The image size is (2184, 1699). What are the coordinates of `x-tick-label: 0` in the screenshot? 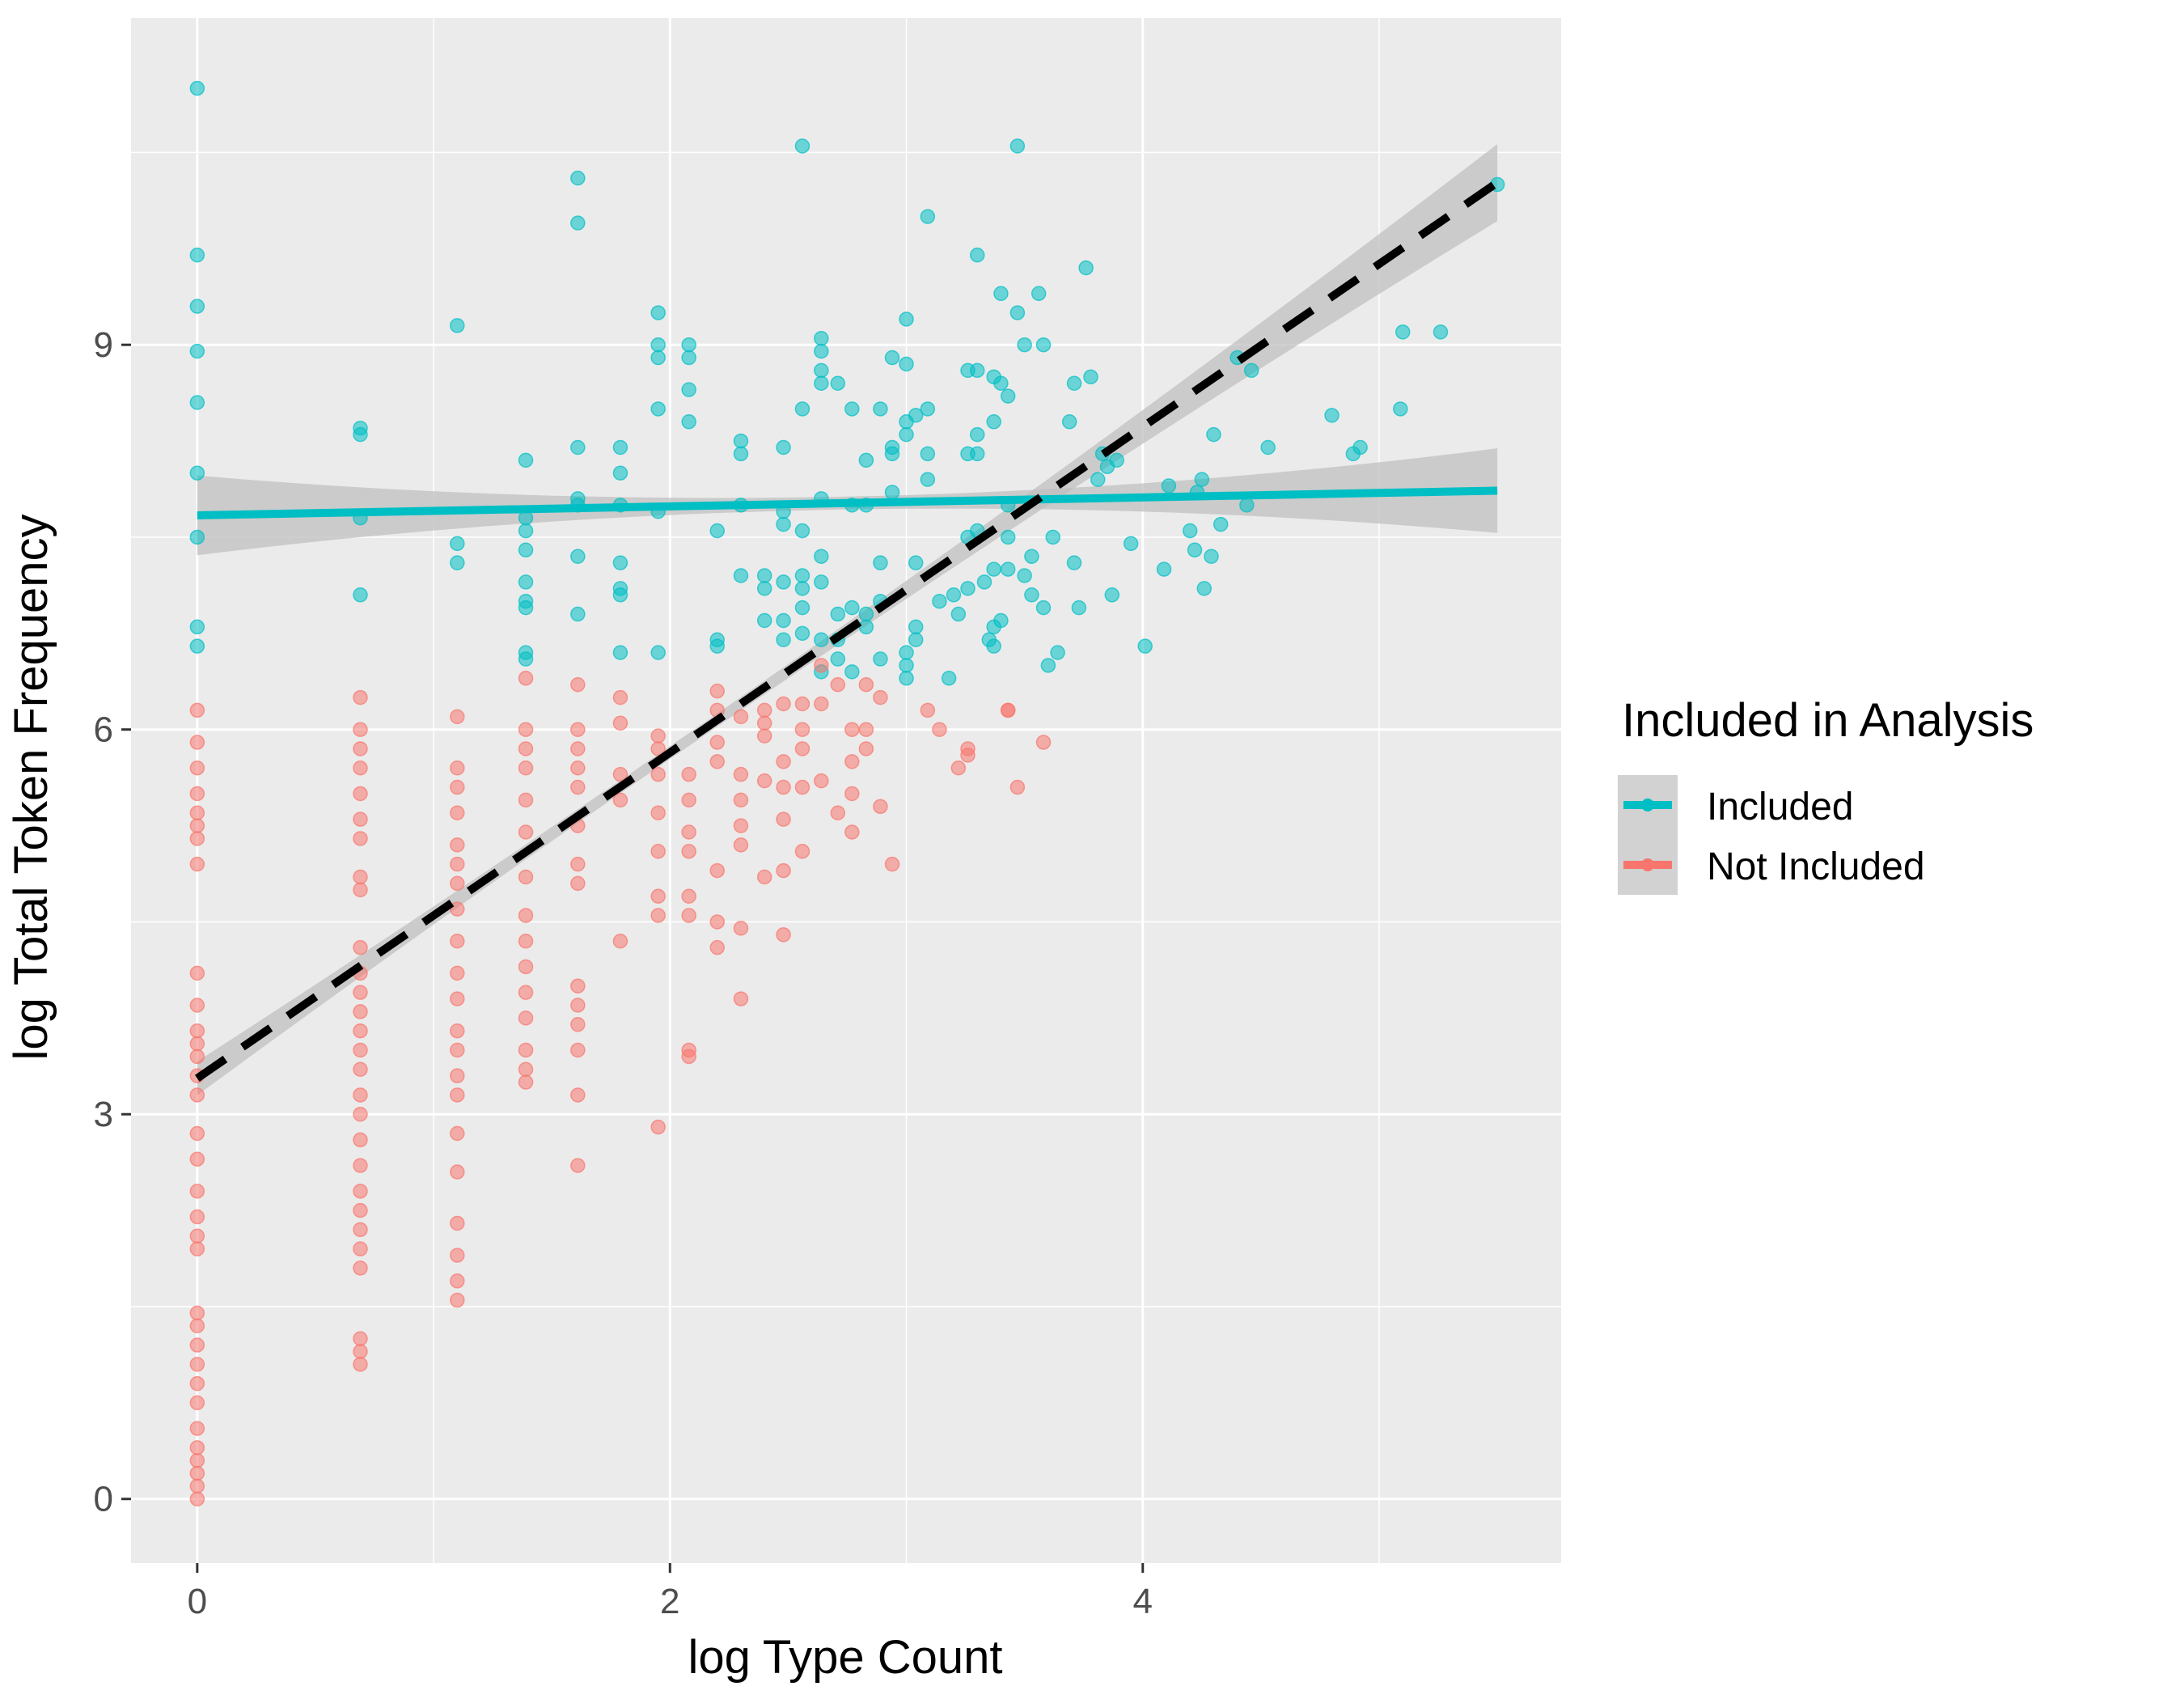 It's located at (197, 1601).